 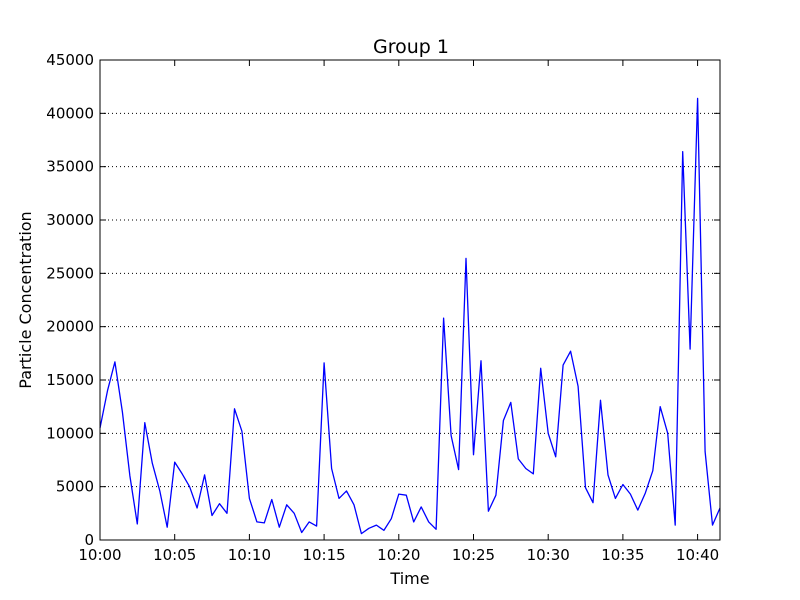 I want to click on x-tick-label: 10:00, so click(x=99, y=555).